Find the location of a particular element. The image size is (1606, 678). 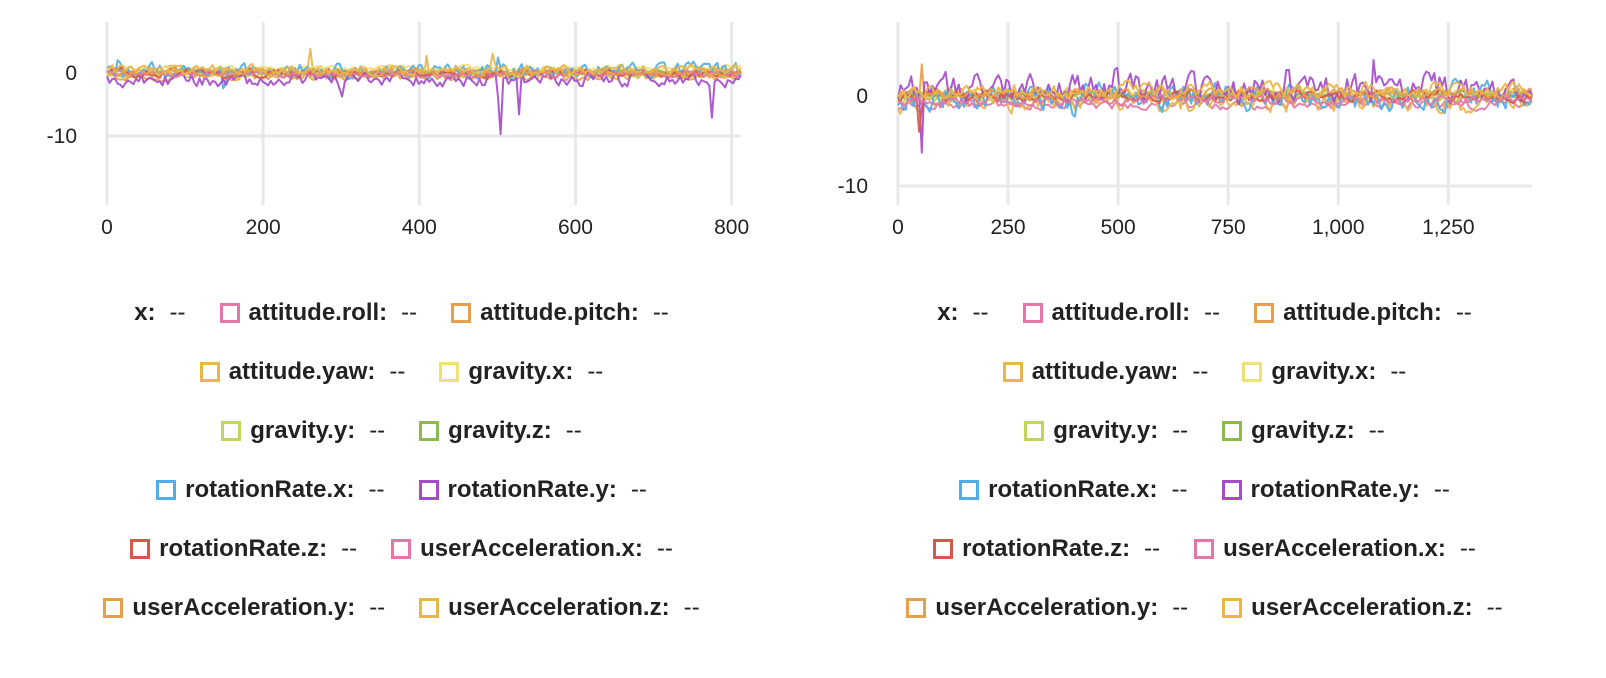

legend-label: rotationRate.z: is located at coordinates (1046, 548).